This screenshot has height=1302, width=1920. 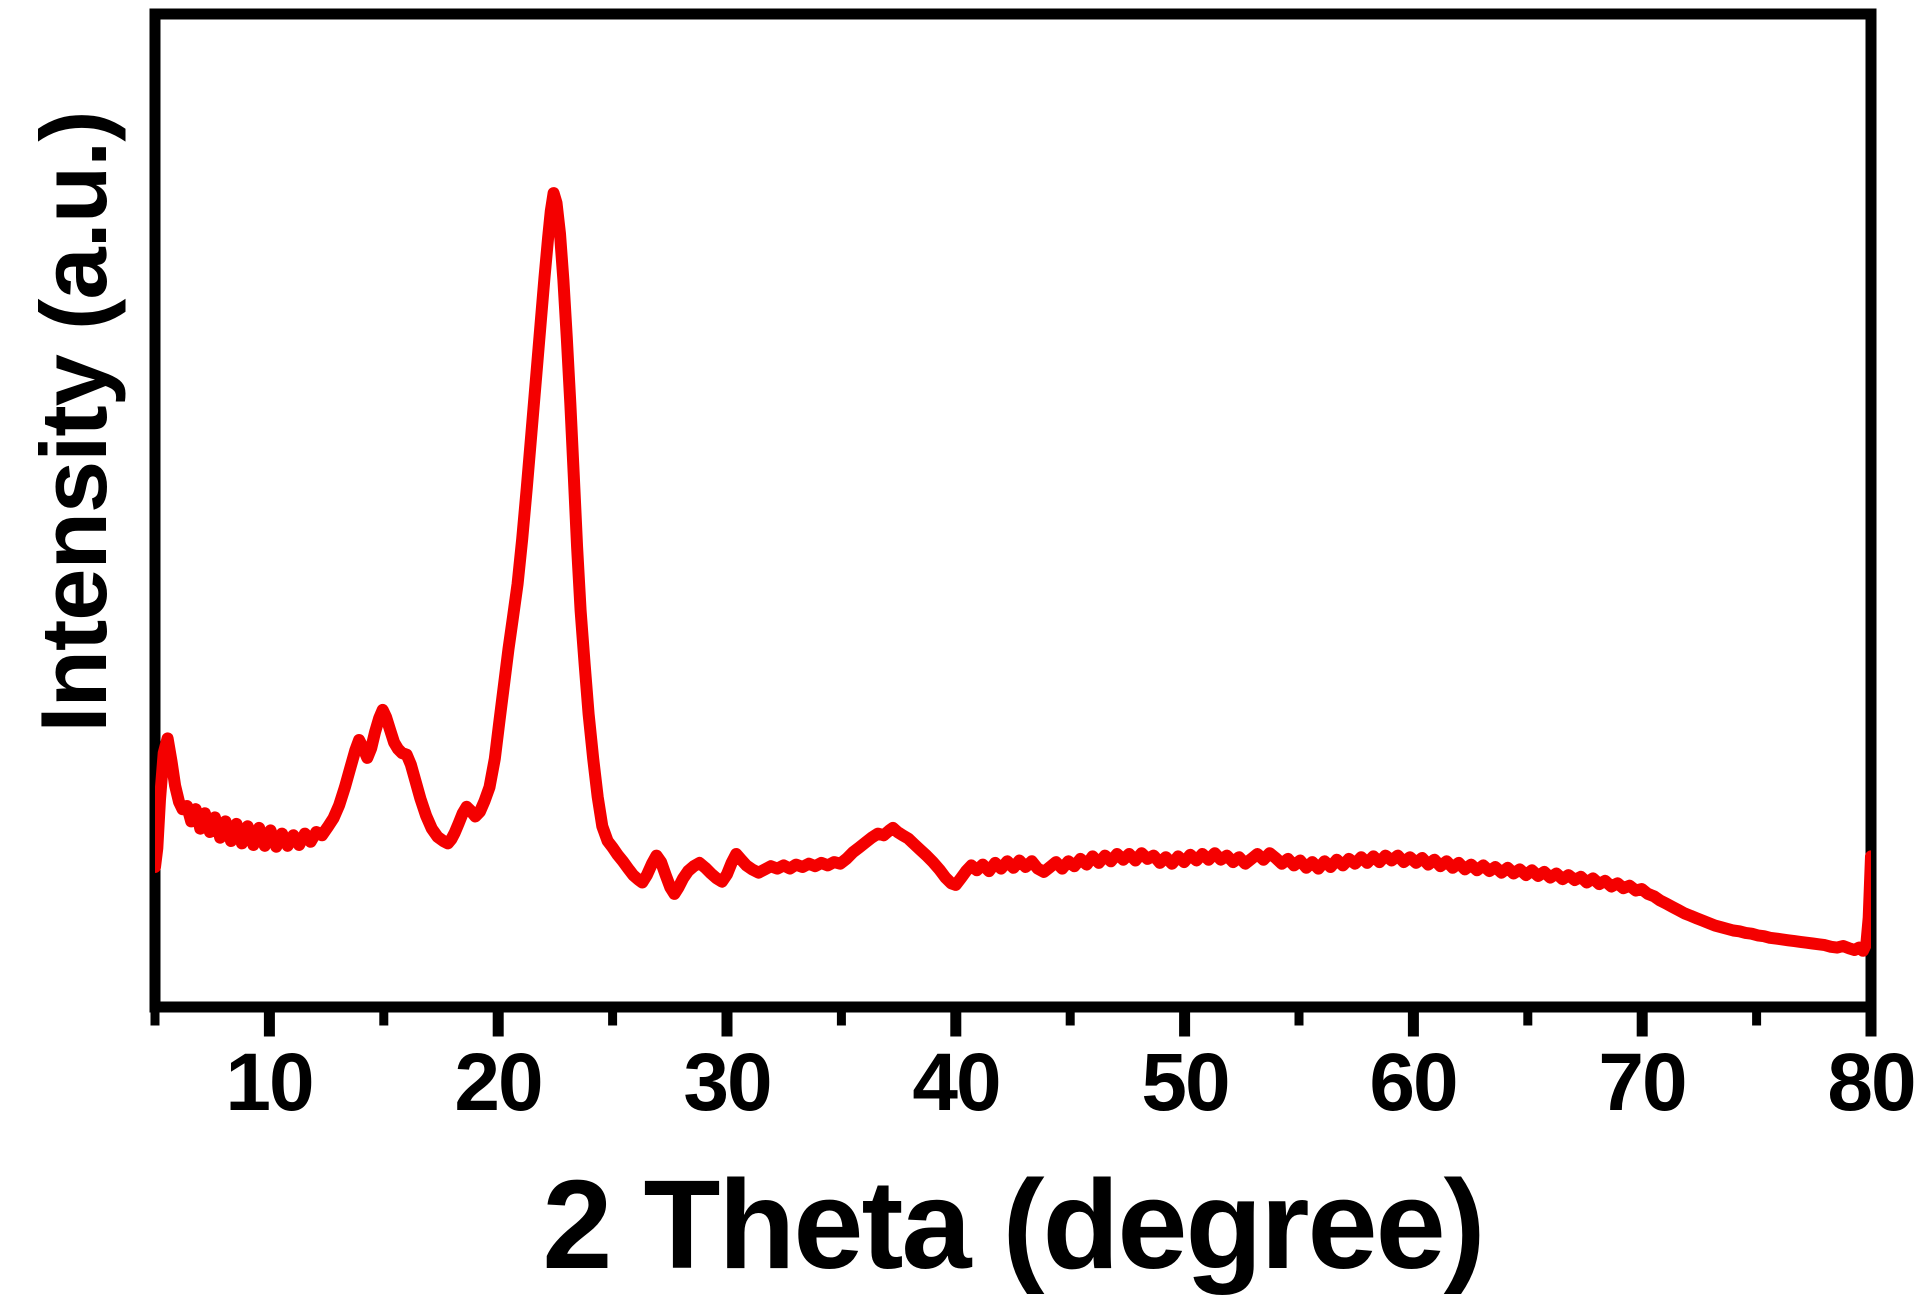 I want to click on x-axis-ticks, so click(x=1013, y=1024).